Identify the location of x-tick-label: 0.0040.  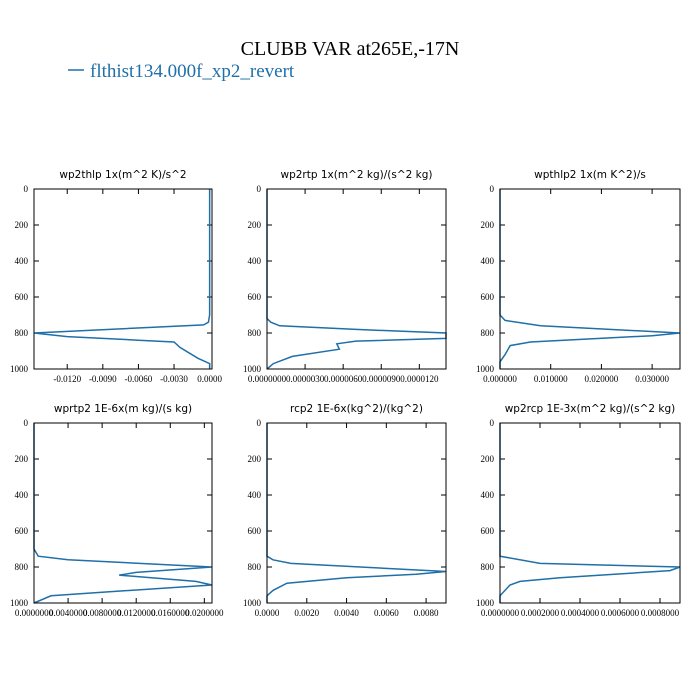
(346, 613).